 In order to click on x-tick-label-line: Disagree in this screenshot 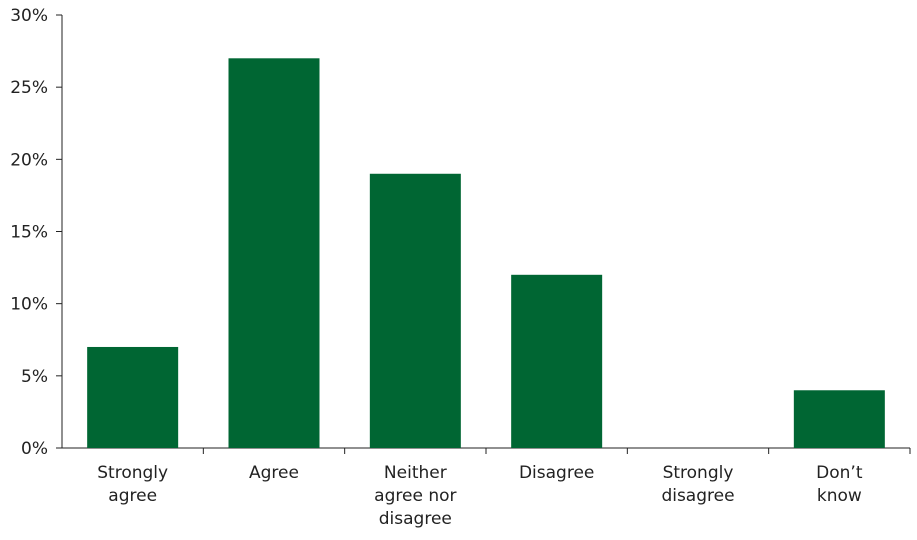, I will do `click(556, 473)`.